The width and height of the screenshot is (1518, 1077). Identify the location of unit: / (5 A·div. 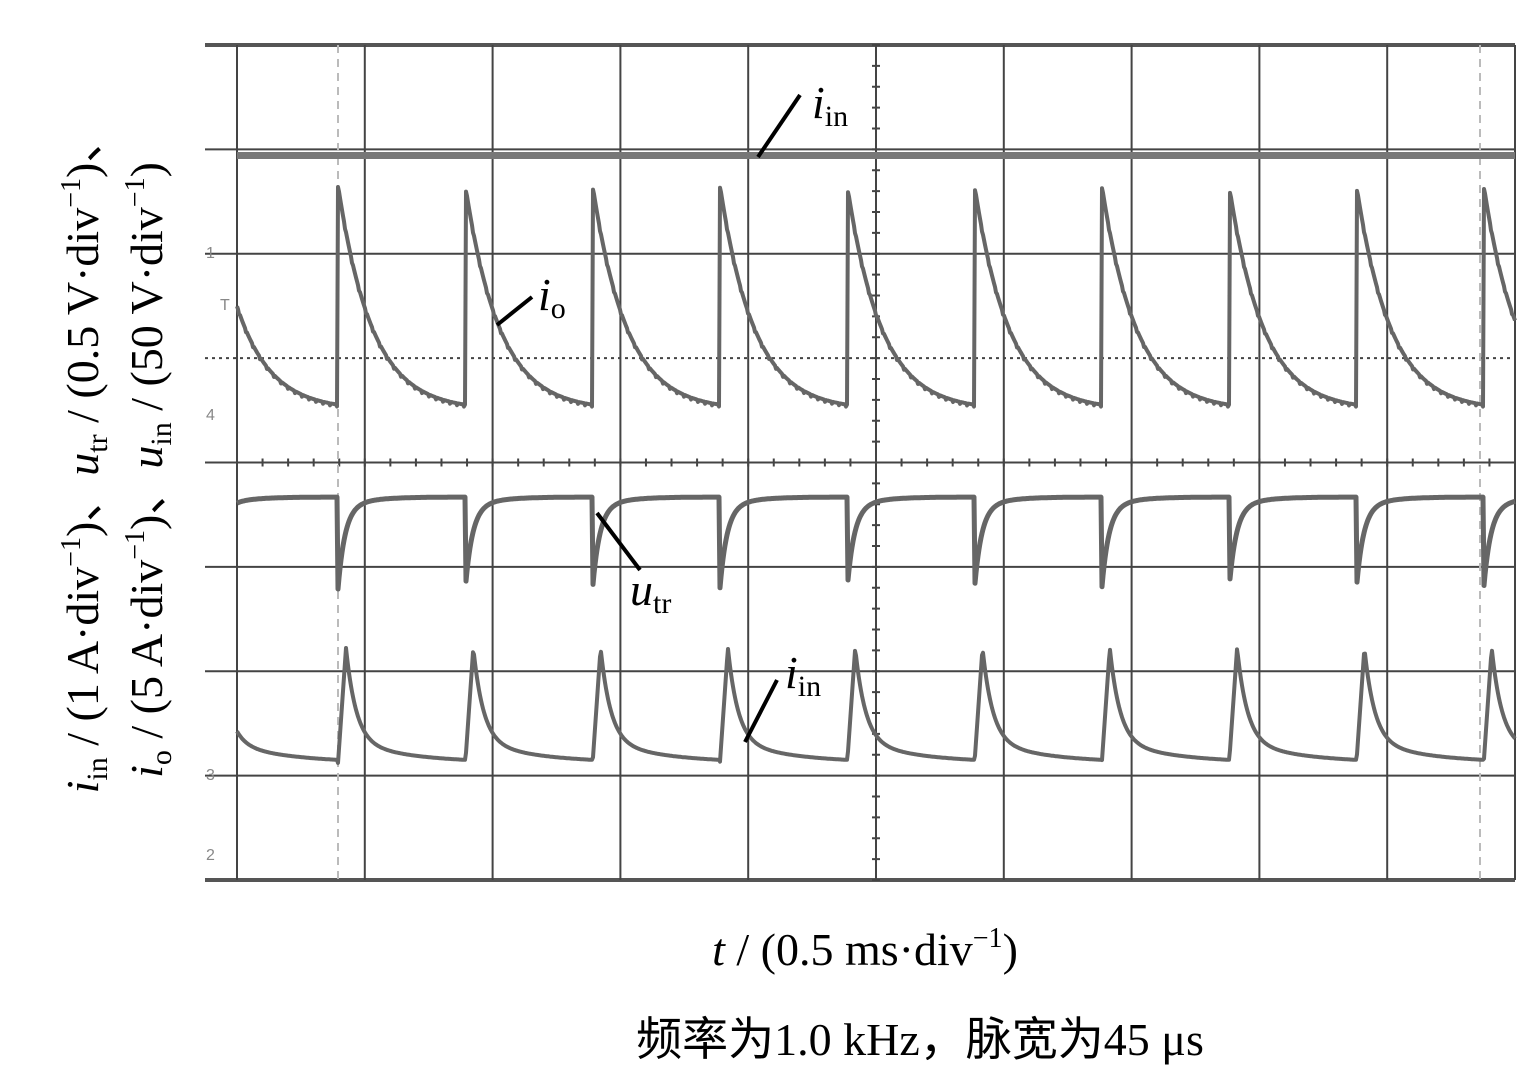
(146, 655).